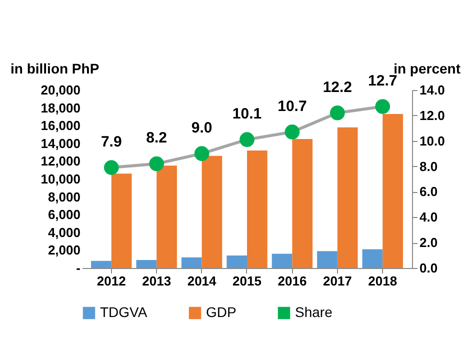 The width and height of the screenshot is (471, 345). I want to click on data-label: 8.2, so click(157, 138).